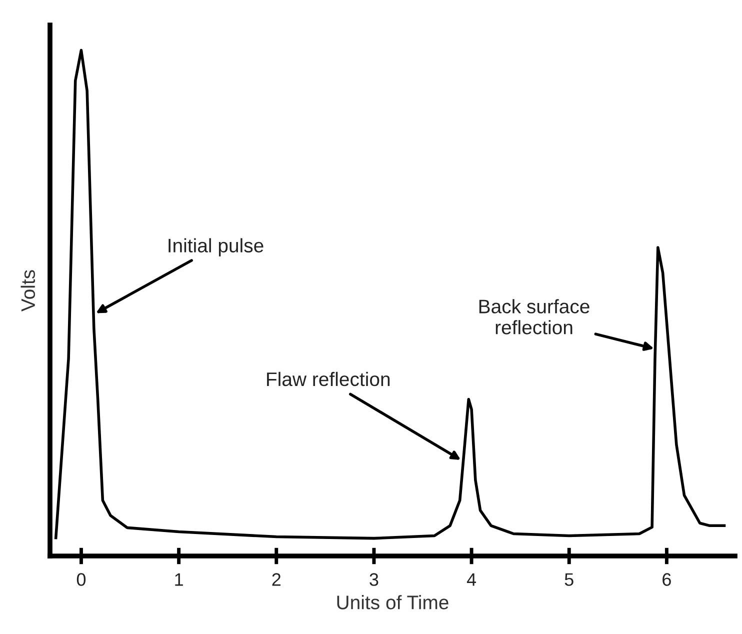 Image resolution: width=742 pixels, height=634 pixels. Describe the element at coordinates (534, 316) in the screenshot. I see `annotation: Back surface reflection` at that location.